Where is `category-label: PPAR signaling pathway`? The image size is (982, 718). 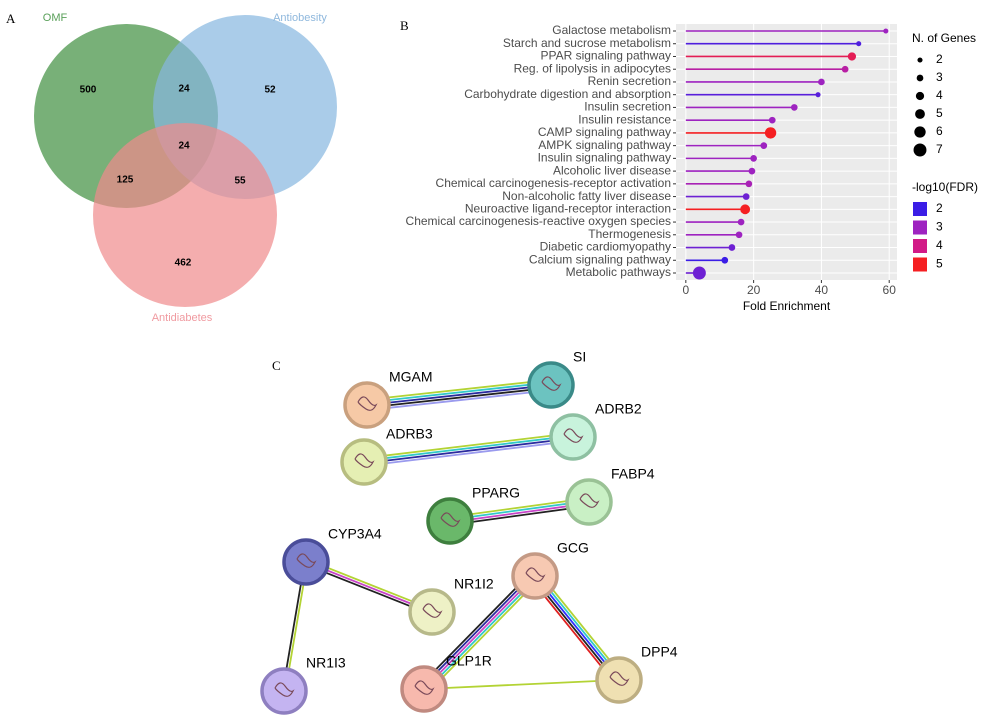
category-label: PPAR signaling pathway is located at coordinates (605, 56).